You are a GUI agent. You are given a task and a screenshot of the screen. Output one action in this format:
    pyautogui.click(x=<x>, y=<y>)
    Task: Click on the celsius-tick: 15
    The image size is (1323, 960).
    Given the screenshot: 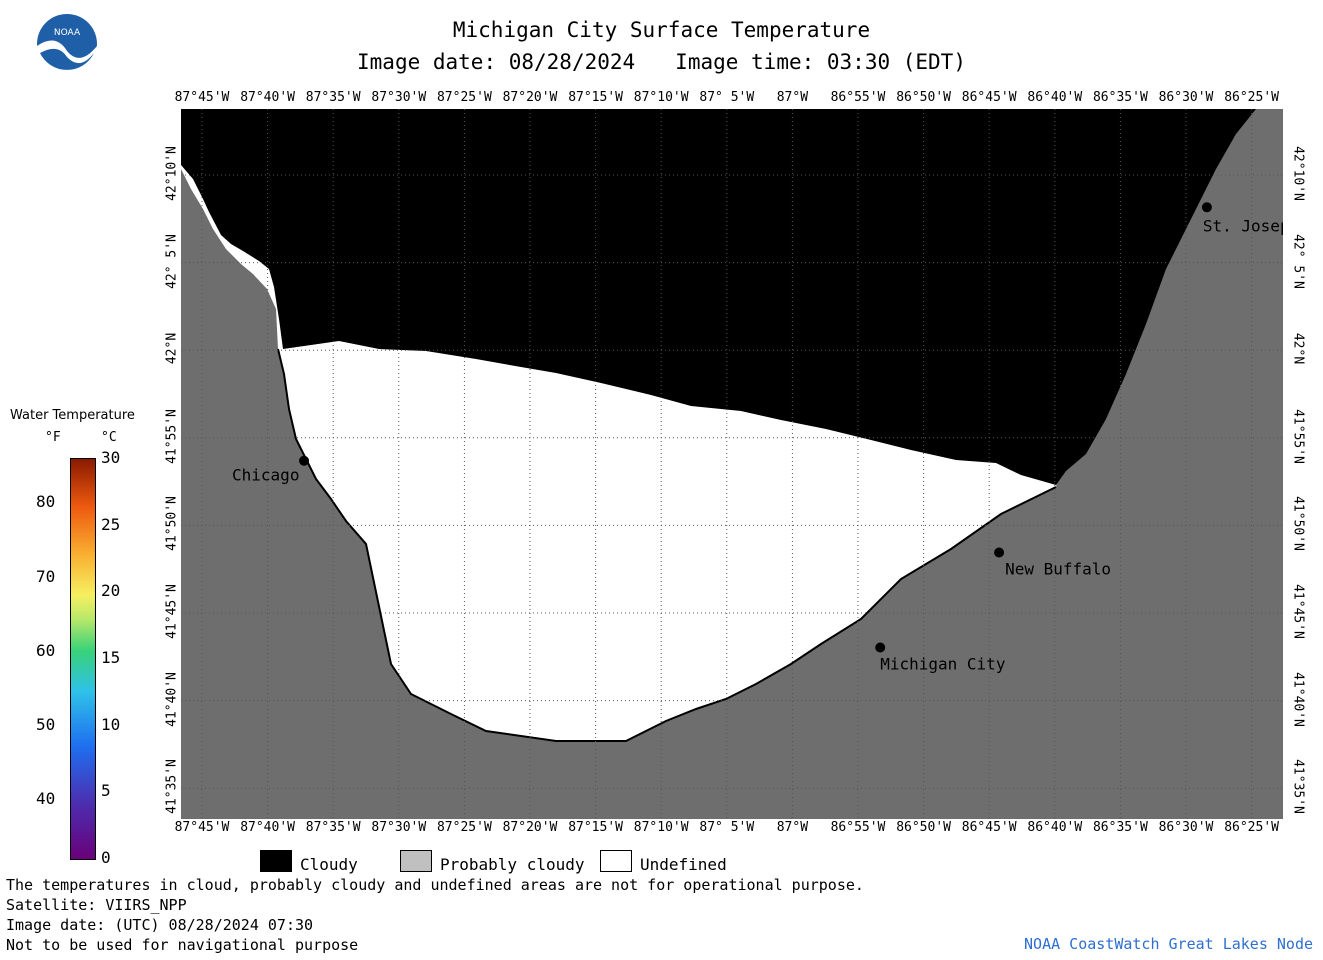 What is the action you would take?
    pyautogui.click(x=111, y=657)
    